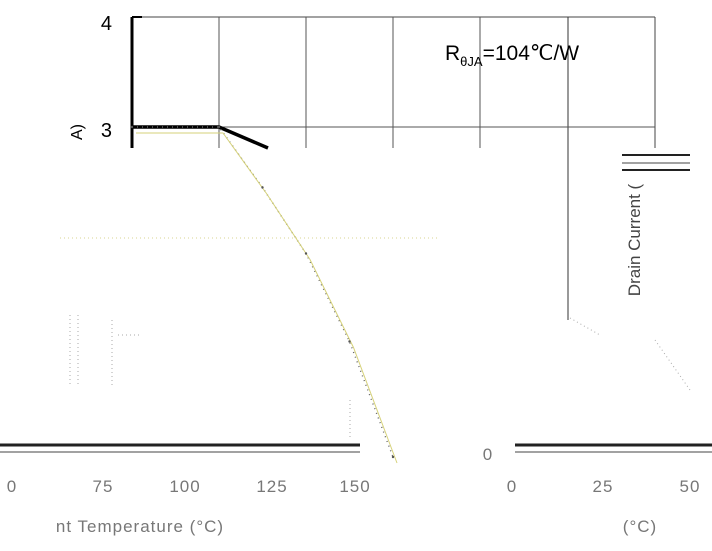 The width and height of the screenshot is (712, 551). I want to click on annotation-sub: θJA, so click(471, 61).